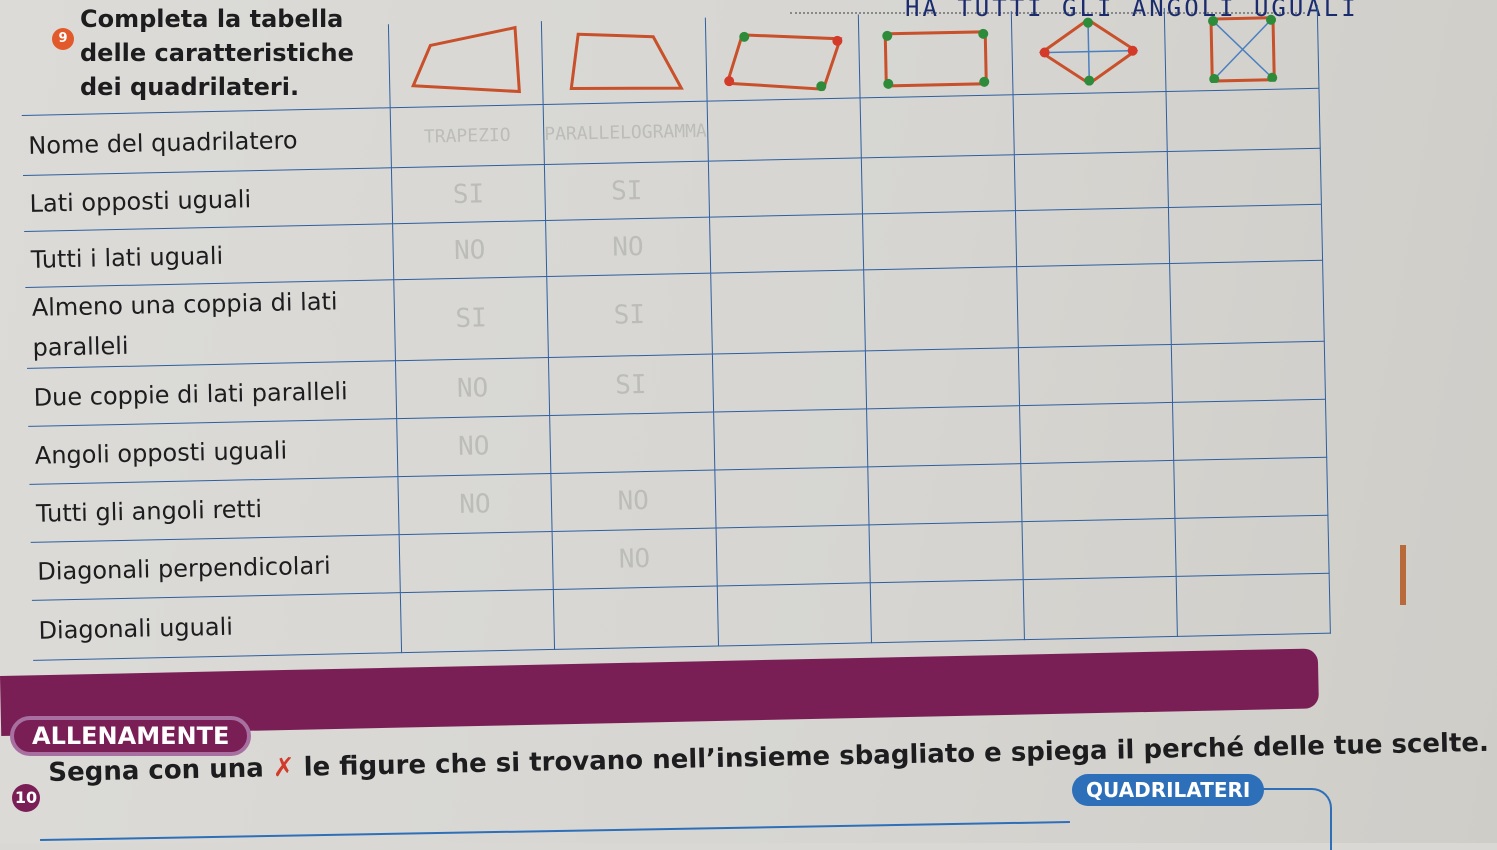  I want to click on set-label: QUADRILATERI, so click(1168, 790).